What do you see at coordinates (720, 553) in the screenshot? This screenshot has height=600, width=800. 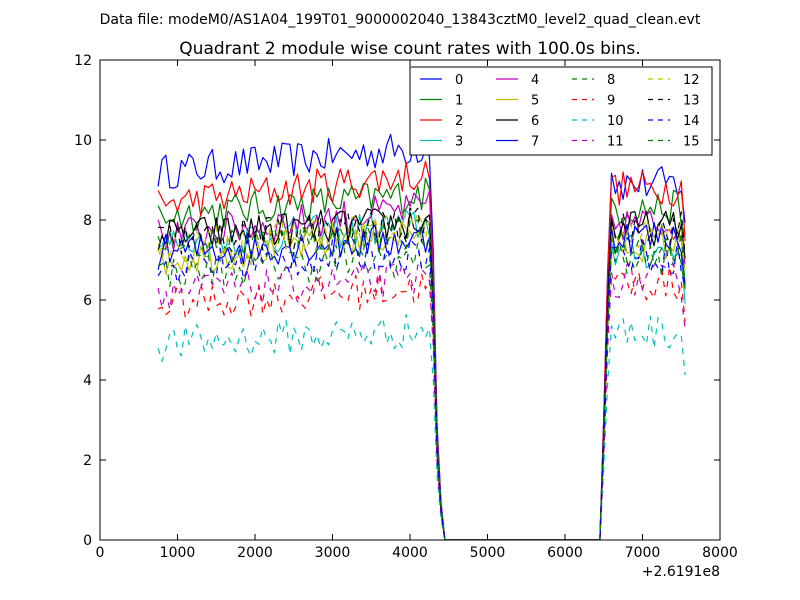 I see `x-tick-label: 8000` at bounding box center [720, 553].